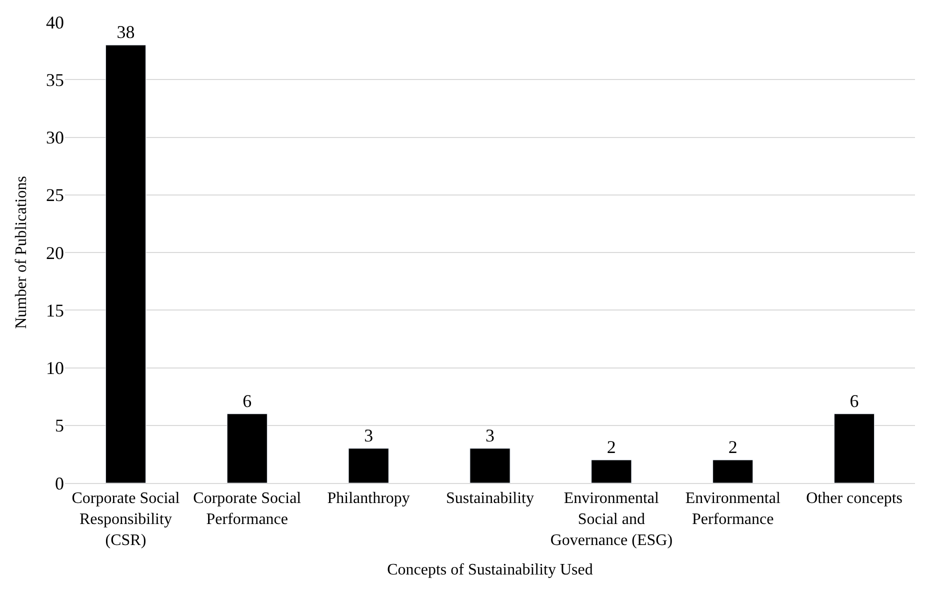 This screenshot has width=927, height=601. Describe the element at coordinates (55, 22) in the screenshot. I see `y-tick-label: 40` at that location.